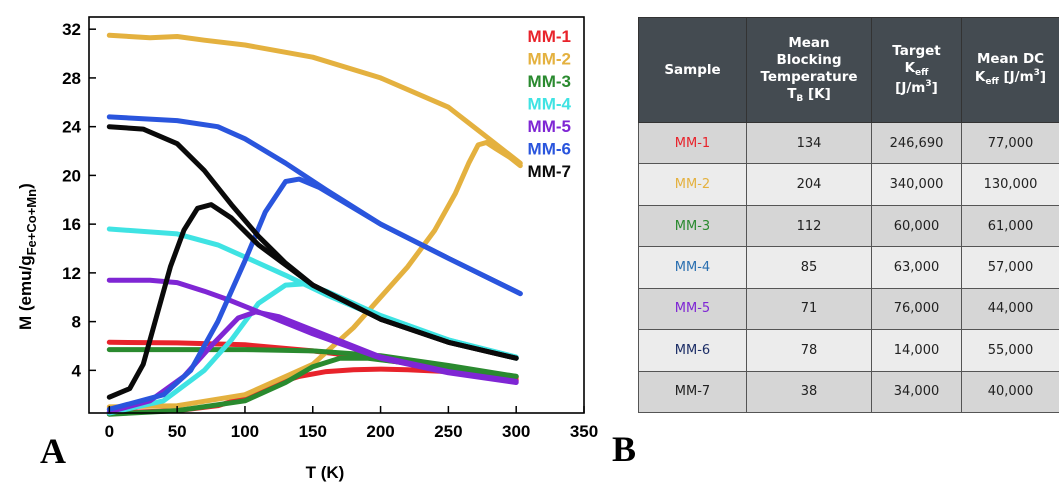  I want to click on y-tick-label: 24, so click(71, 127).